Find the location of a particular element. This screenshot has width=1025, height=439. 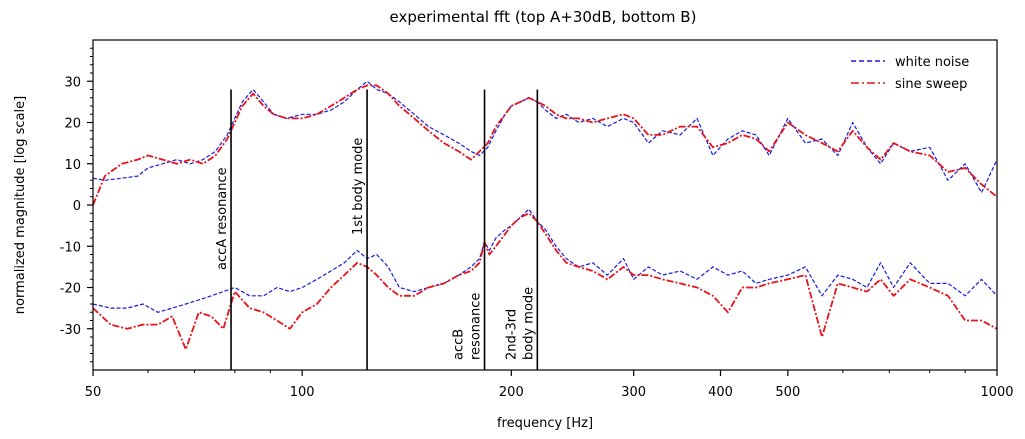

y-tick-label: -10 is located at coordinates (70, 247).